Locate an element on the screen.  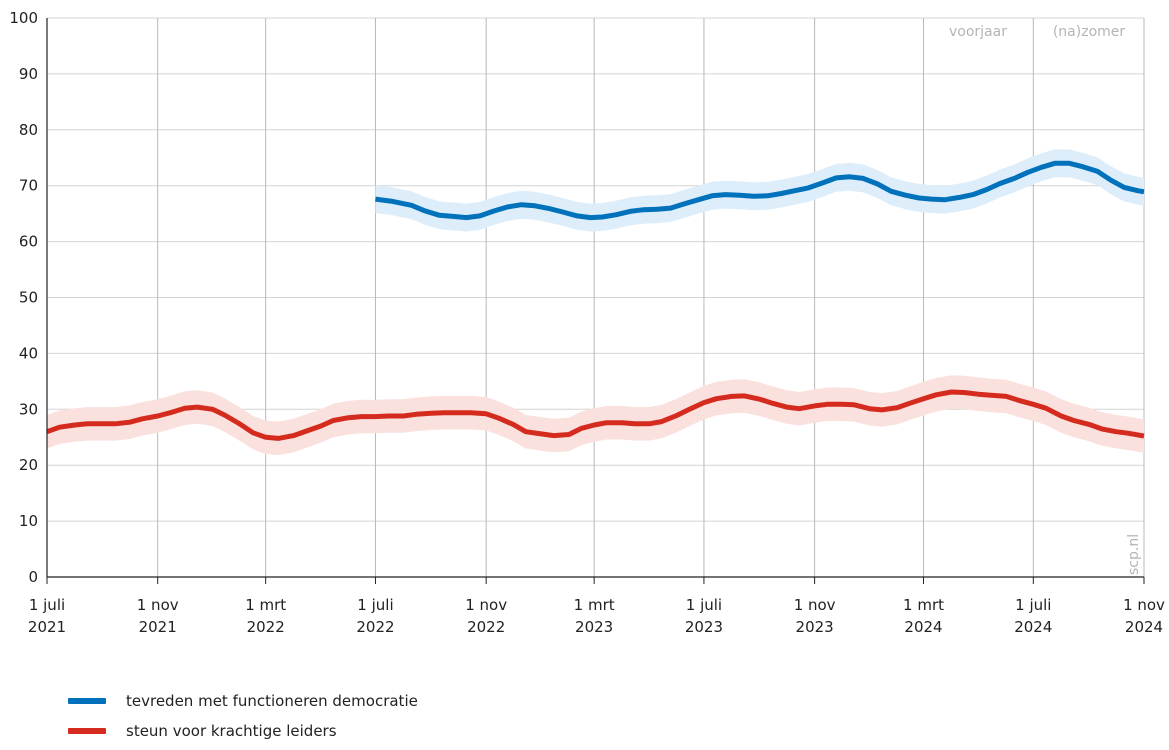
source-label: scp.nl is located at coordinates (1134, 554).